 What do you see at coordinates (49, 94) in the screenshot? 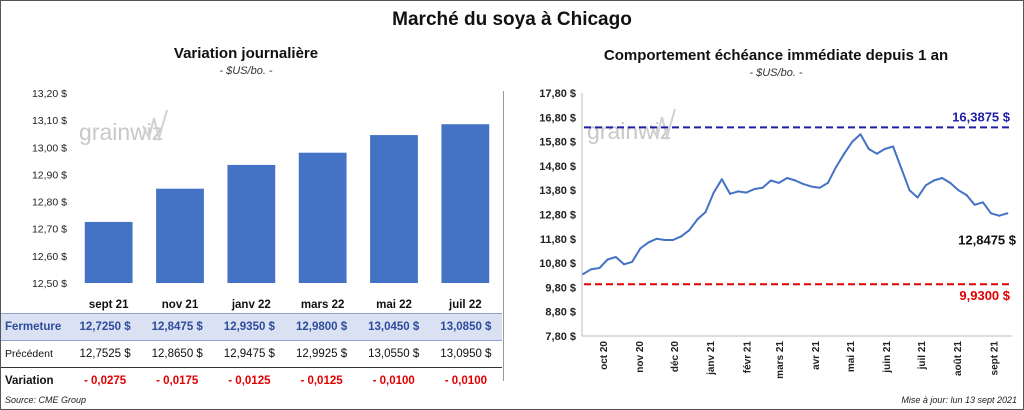
I see `y-tick-label: 13,20 $` at bounding box center [49, 94].